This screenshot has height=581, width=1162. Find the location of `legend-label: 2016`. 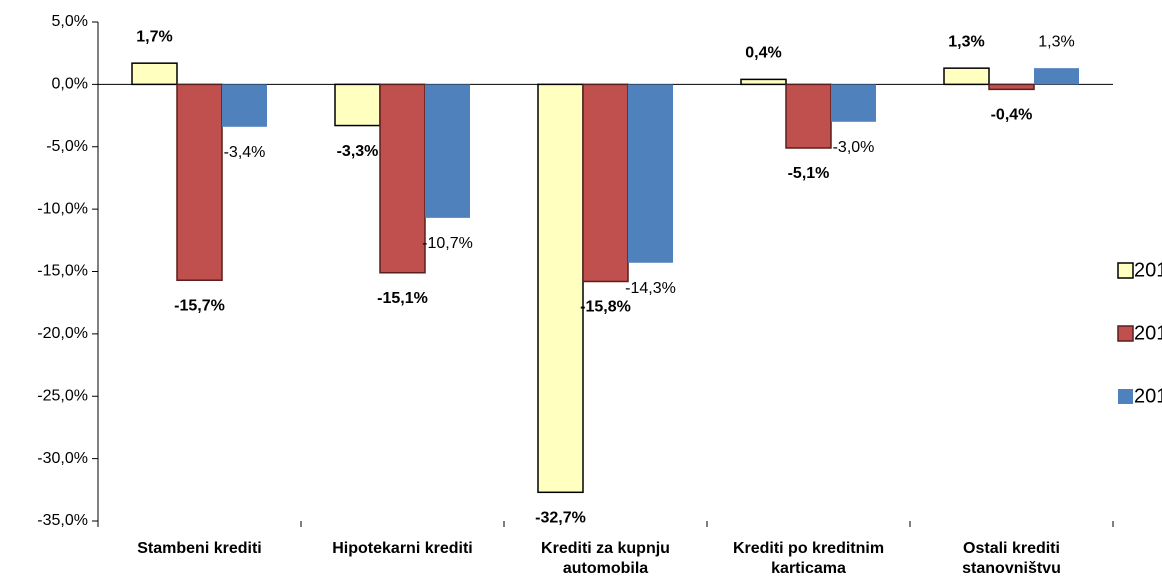

legend-label: 2016 is located at coordinates (1148, 333).